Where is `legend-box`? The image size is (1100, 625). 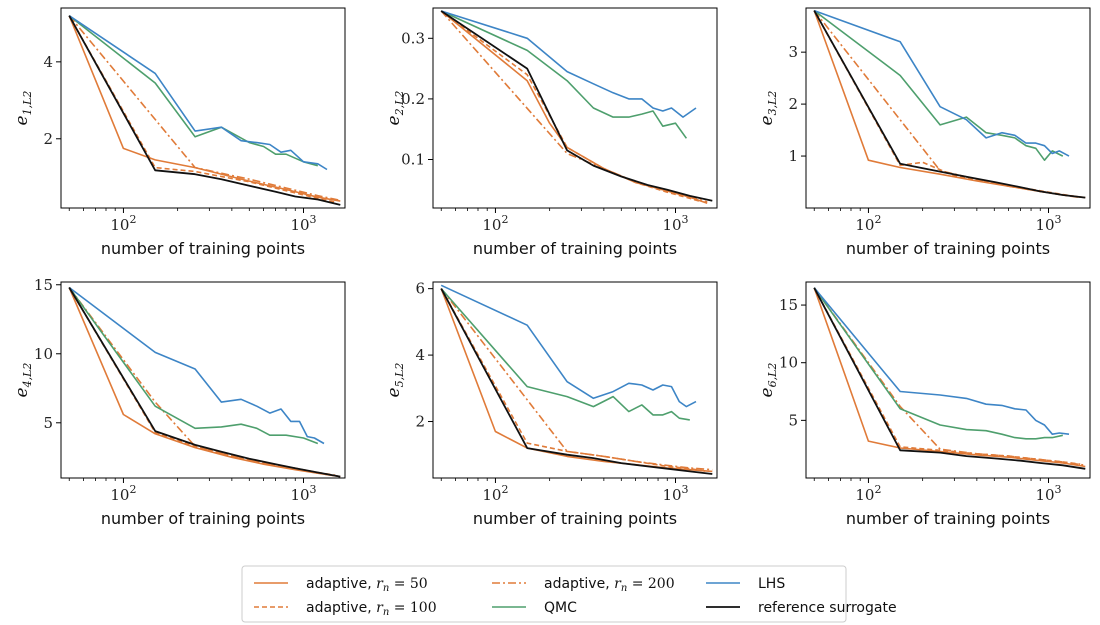 legend-box is located at coordinates (544, 594).